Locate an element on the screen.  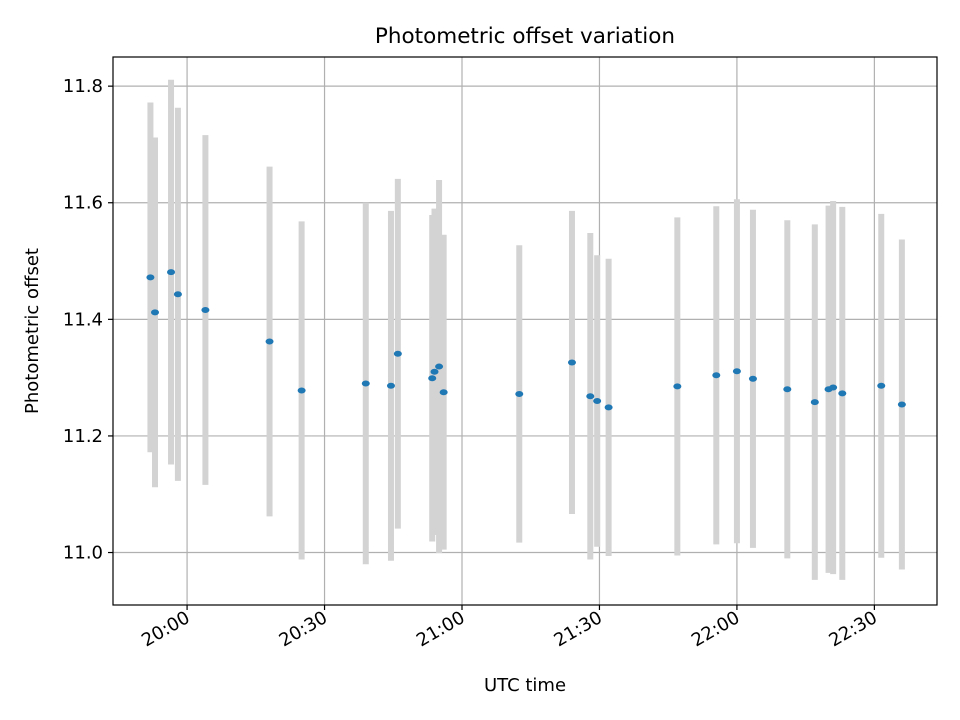
y-tick-label: 11.6 is located at coordinates (83, 203).